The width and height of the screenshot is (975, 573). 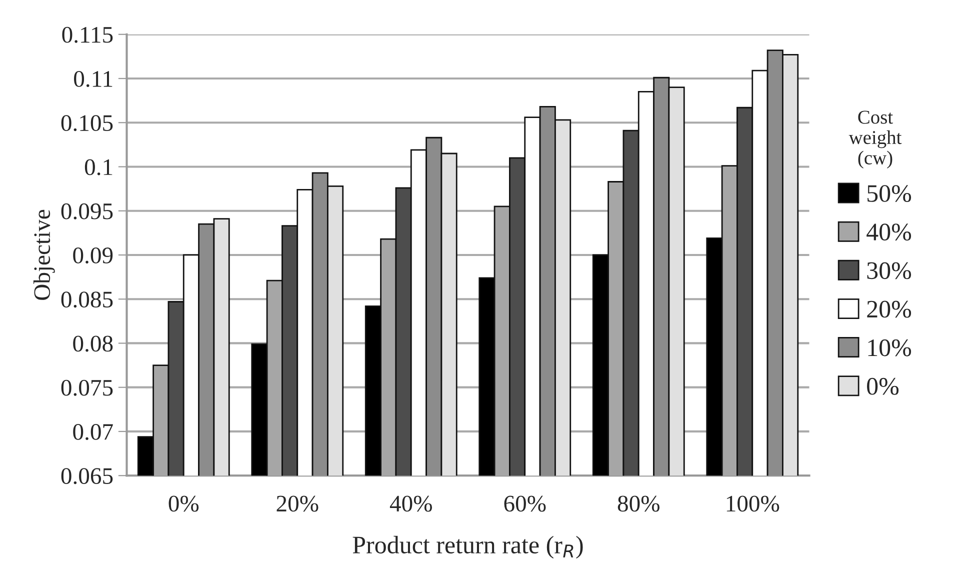 I want to click on legend-label: 50%, so click(x=890, y=193).